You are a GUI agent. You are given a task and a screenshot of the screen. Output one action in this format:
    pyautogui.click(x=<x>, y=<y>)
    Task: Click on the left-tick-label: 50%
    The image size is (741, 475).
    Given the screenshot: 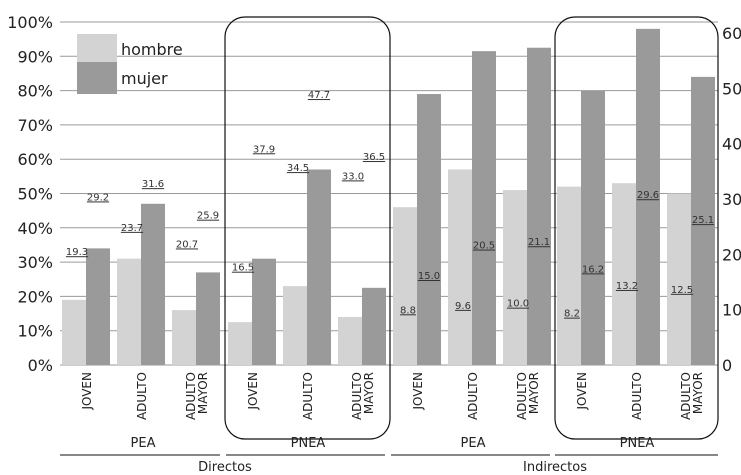 What is the action you would take?
    pyautogui.click(x=35, y=194)
    